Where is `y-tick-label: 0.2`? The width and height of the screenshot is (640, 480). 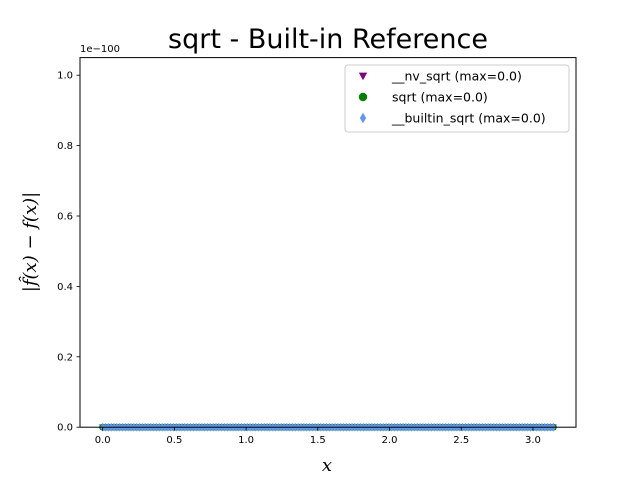 y-tick-label: 0.2 is located at coordinates (65, 357).